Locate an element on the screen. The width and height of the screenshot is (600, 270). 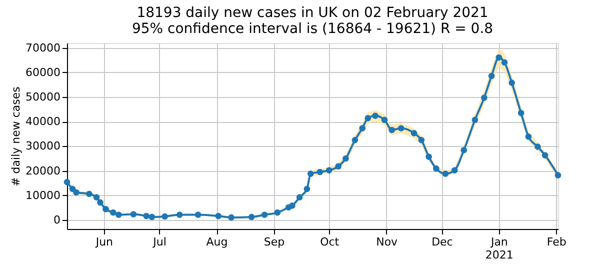
y-tick-label: 50000 is located at coordinates (43, 97).